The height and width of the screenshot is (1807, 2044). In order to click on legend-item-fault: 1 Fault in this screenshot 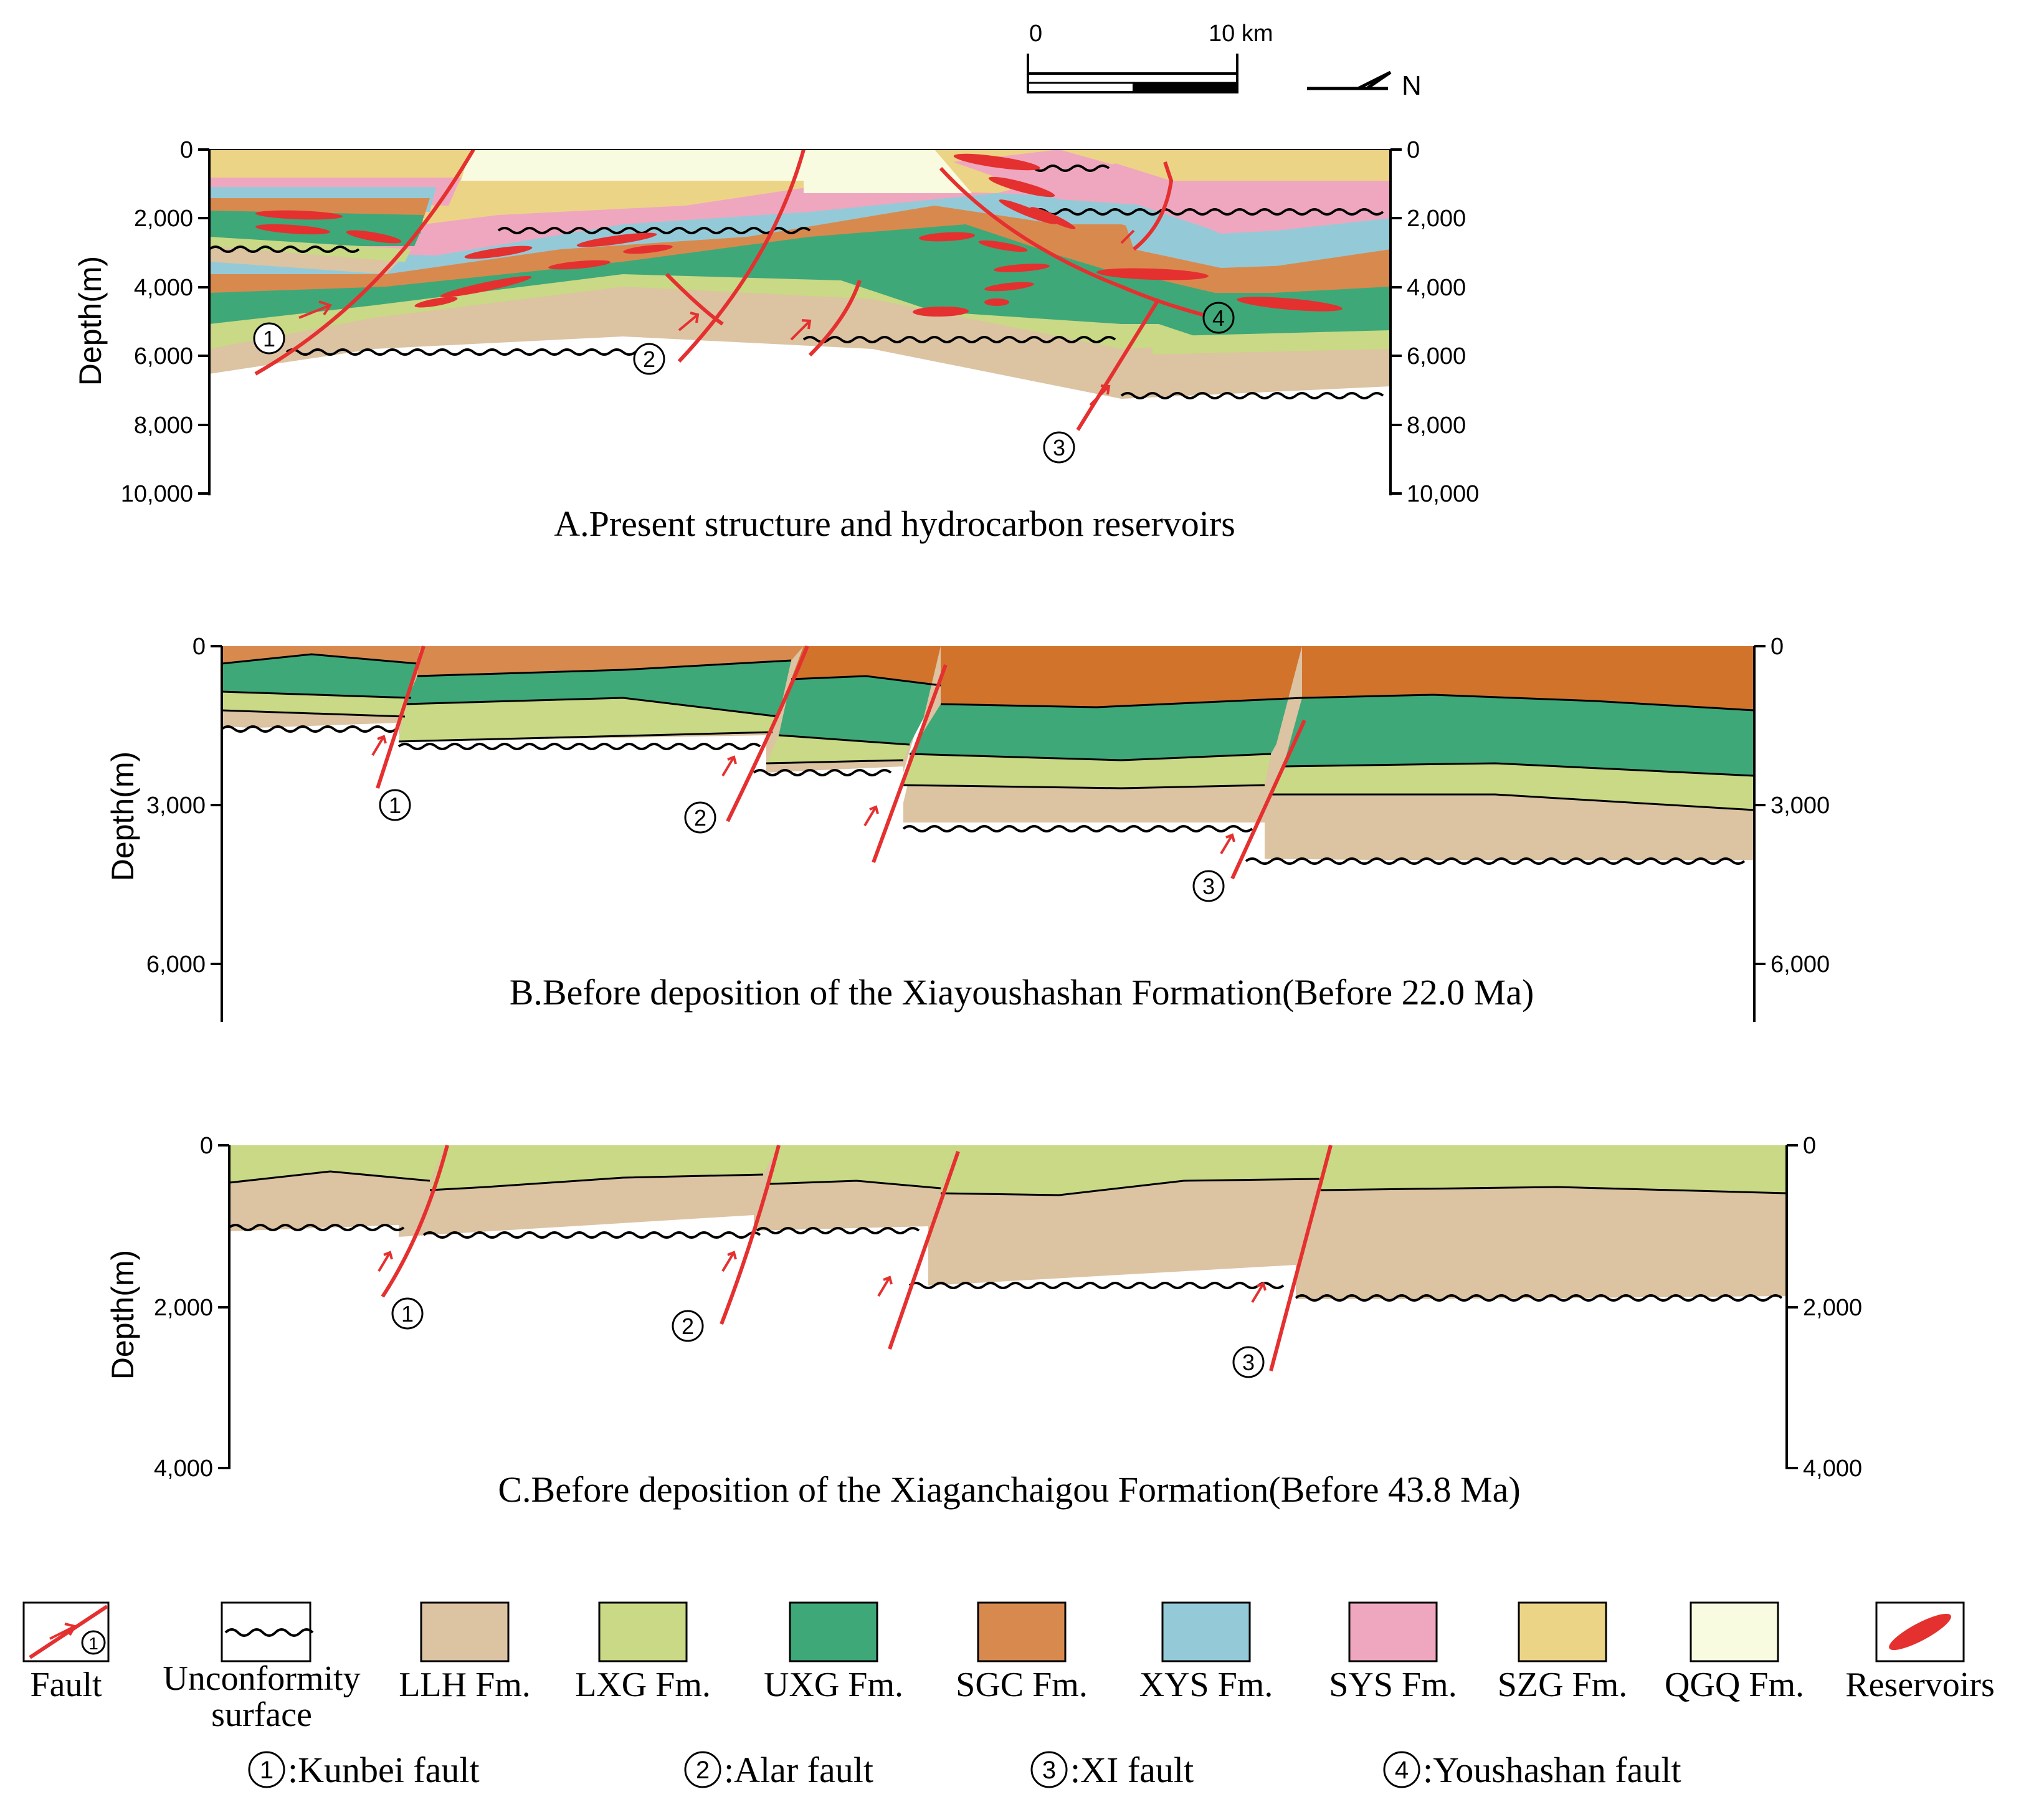, I will do `click(66, 1652)`.